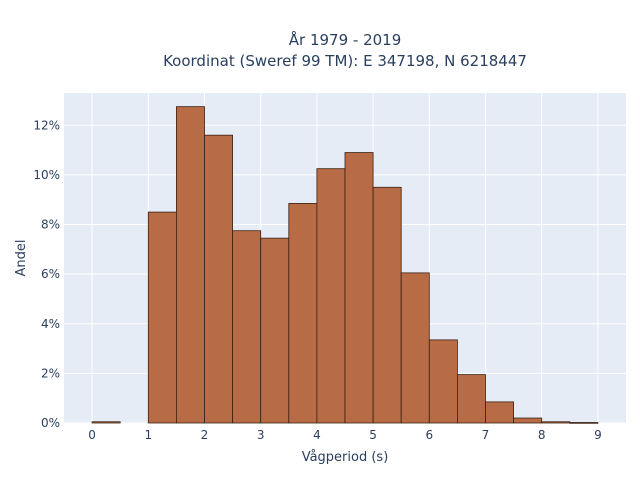 The image size is (640, 480). Describe the element at coordinates (317, 435) in the screenshot. I see `x-tick-label: 4` at that location.